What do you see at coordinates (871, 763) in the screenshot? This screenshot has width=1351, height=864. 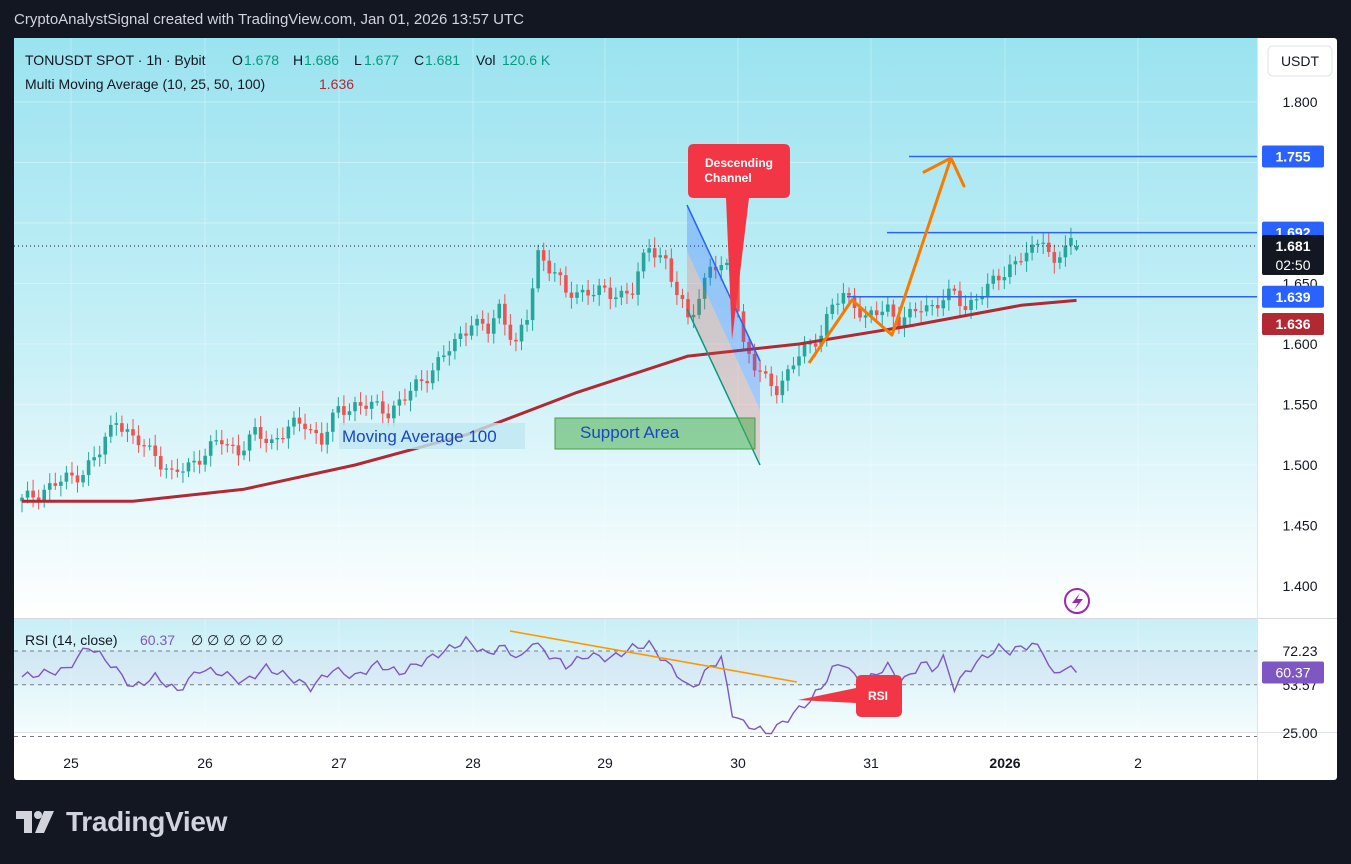 I see `time-tick-6: 31` at bounding box center [871, 763].